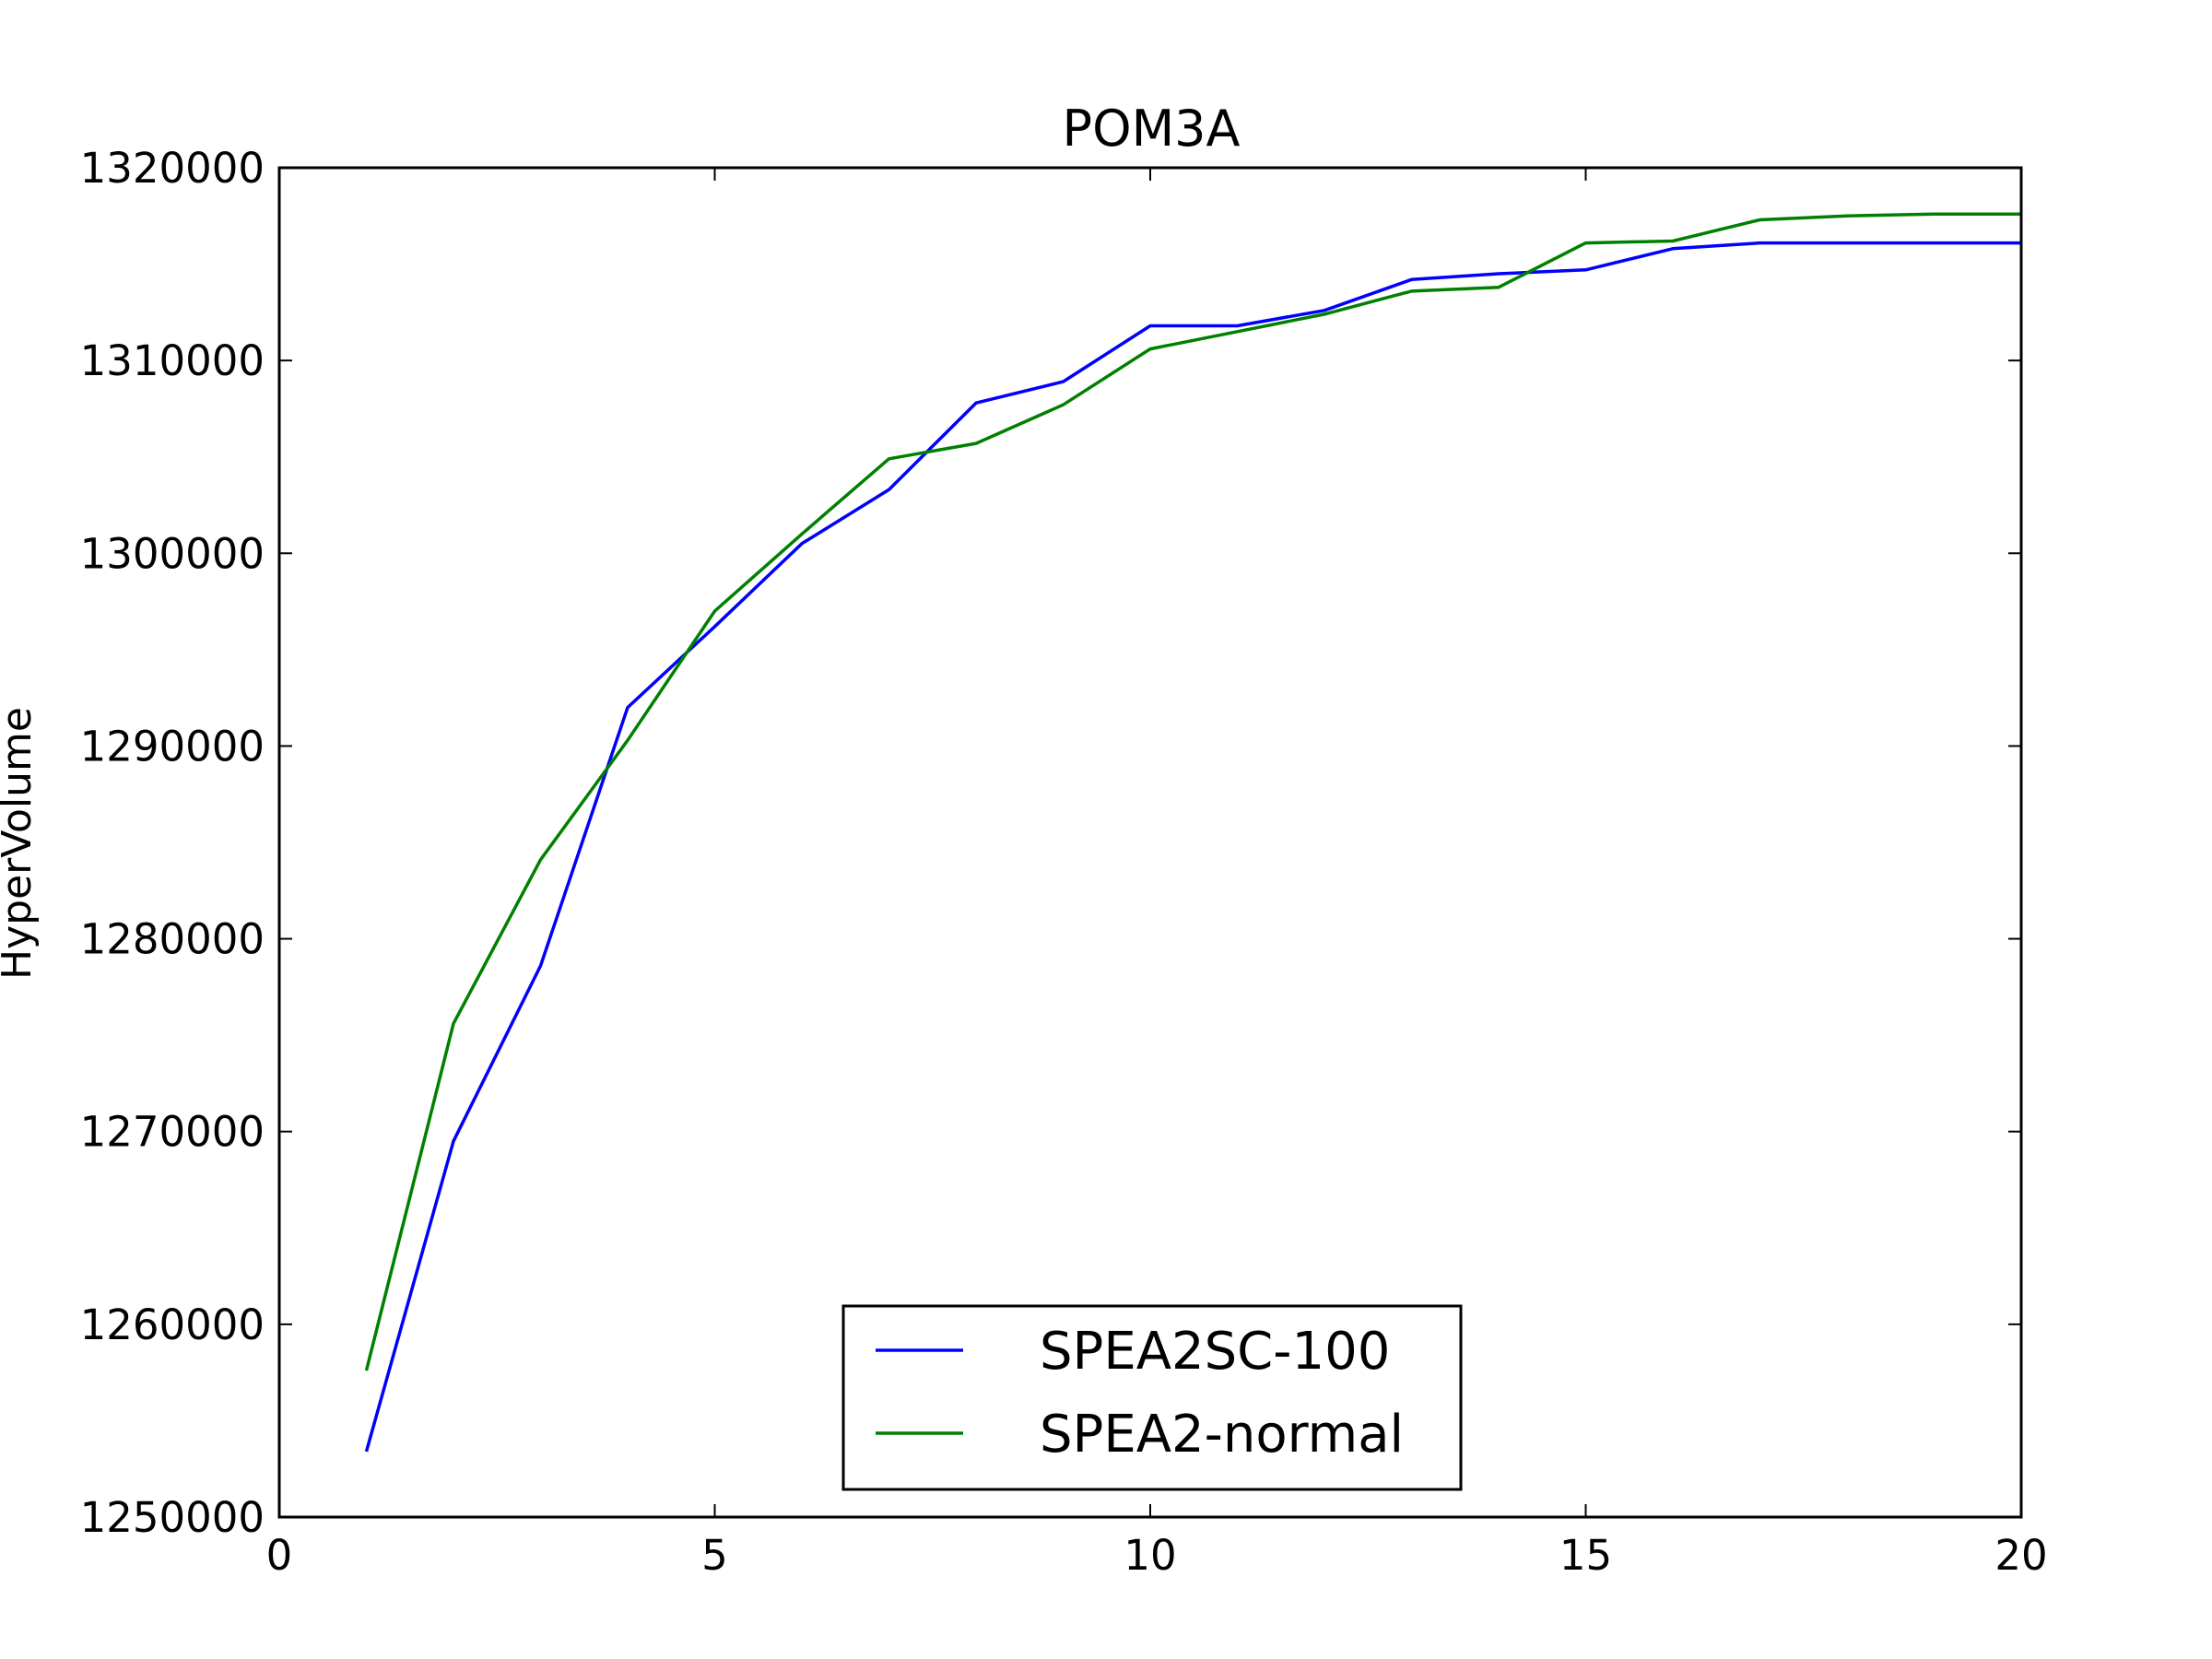 The width and height of the screenshot is (2212, 1659). Describe the element at coordinates (172, 746) in the screenshot. I see `y-tick-label: 1290000` at that location.